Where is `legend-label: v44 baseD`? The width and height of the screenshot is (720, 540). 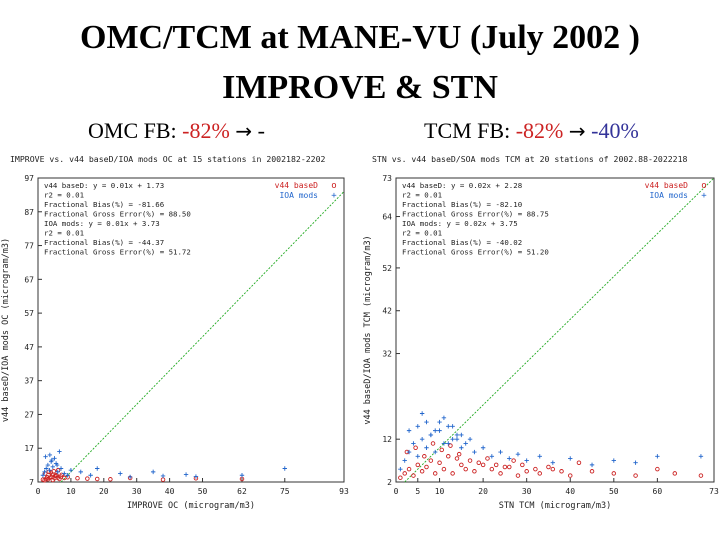
legend-label: v44 baseD is located at coordinates (667, 185).